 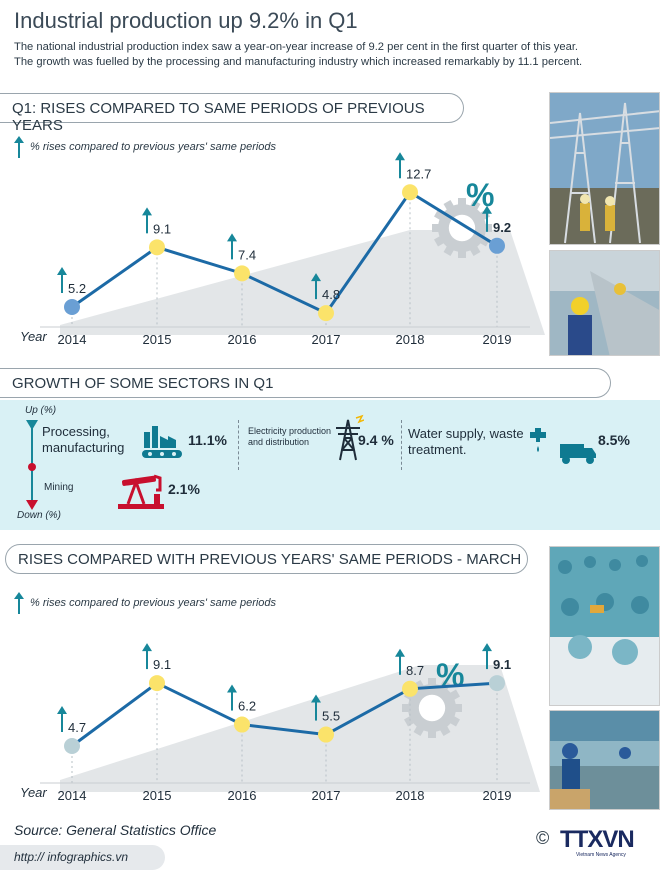 I want to click on sector-electricity-name: Electricity production and distribution, so click(x=290, y=436).